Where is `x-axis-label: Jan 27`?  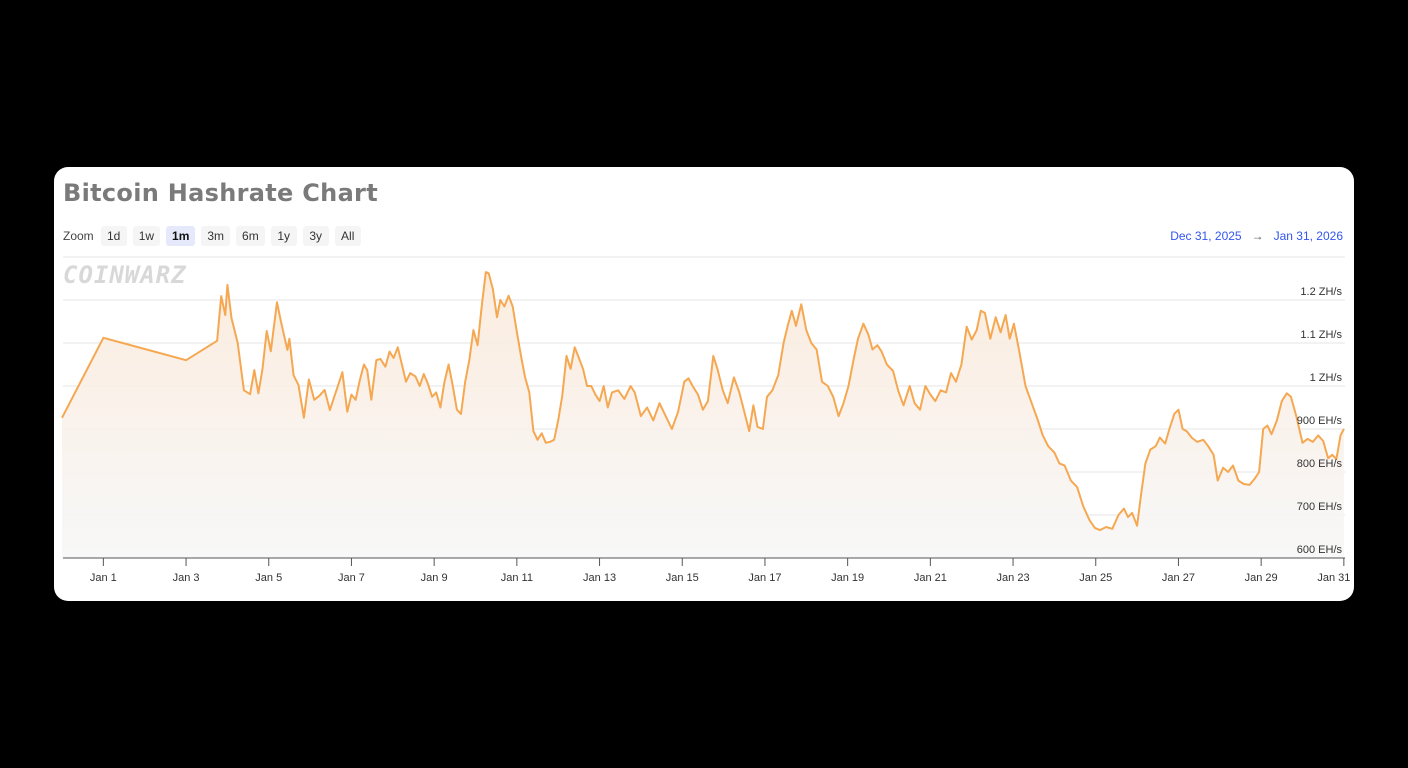 x-axis-label: Jan 27 is located at coordinates (1178, 578).